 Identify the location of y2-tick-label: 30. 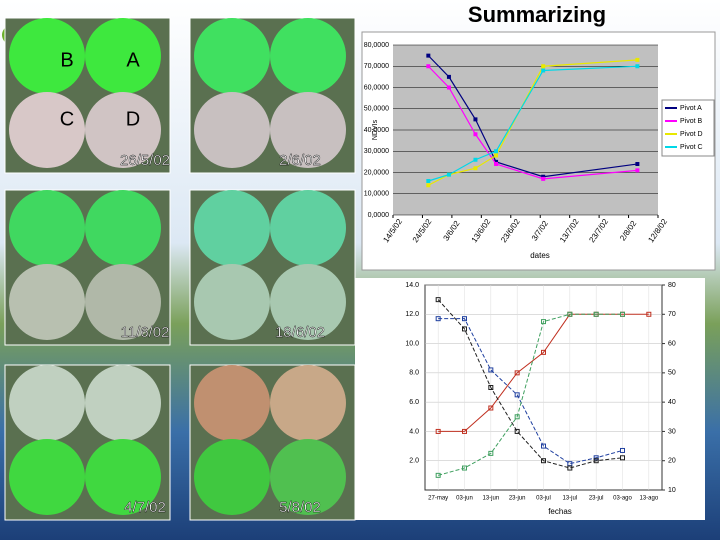
(672, 431).